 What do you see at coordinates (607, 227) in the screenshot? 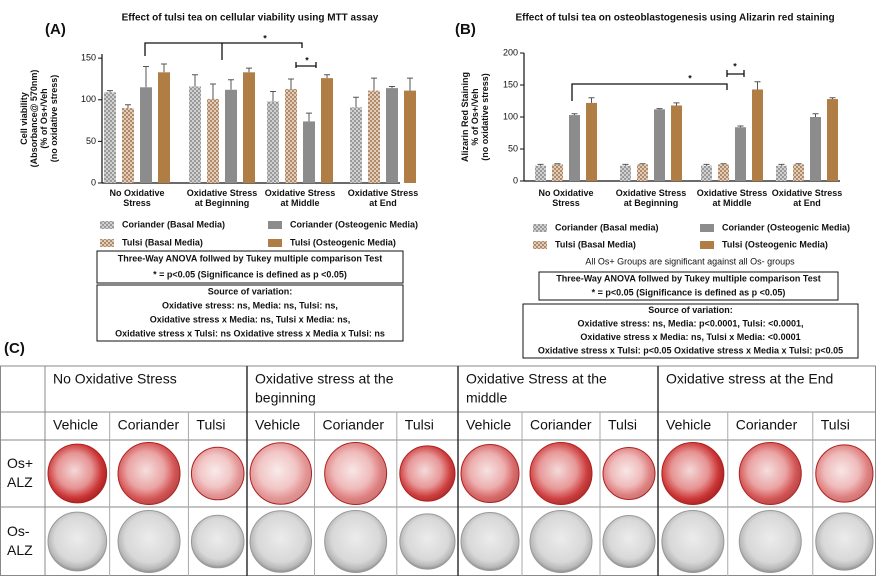
I see `legend-label: Coriander (Basal media)` at bounding box center [607, 227].